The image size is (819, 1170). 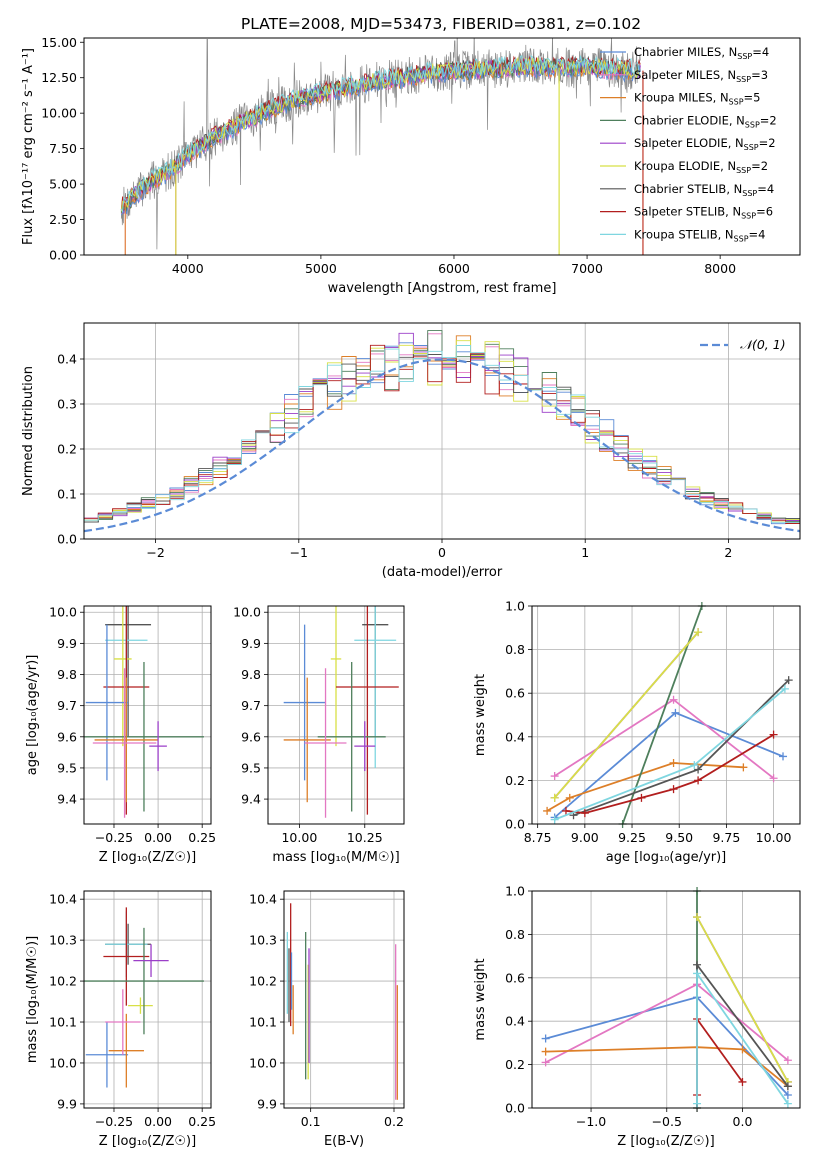 I want to click on x-tick-label: −0.5, so click(x=667, y=1121).